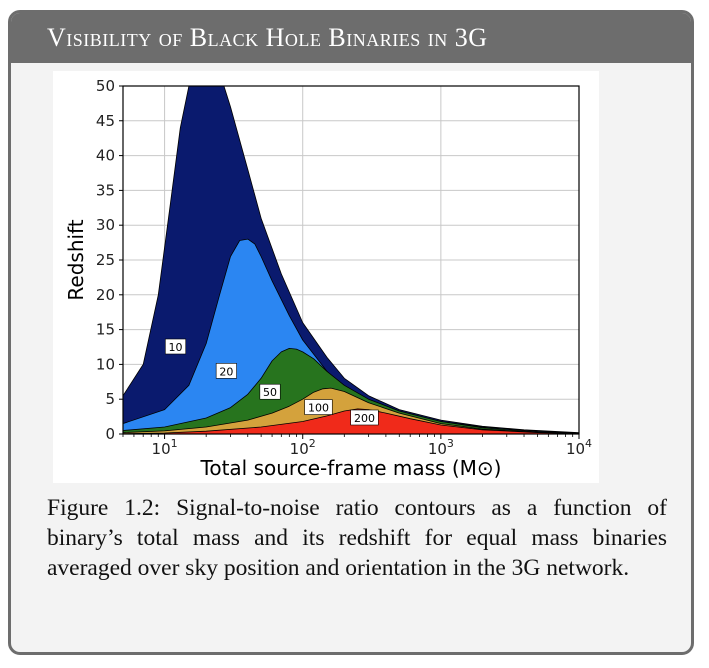 The height and width of the screenshot is (668, 709). I want to click on y-axis-ticks: 0 5 10 15 20 25 30 35 40 45 50, so click(109, 260).